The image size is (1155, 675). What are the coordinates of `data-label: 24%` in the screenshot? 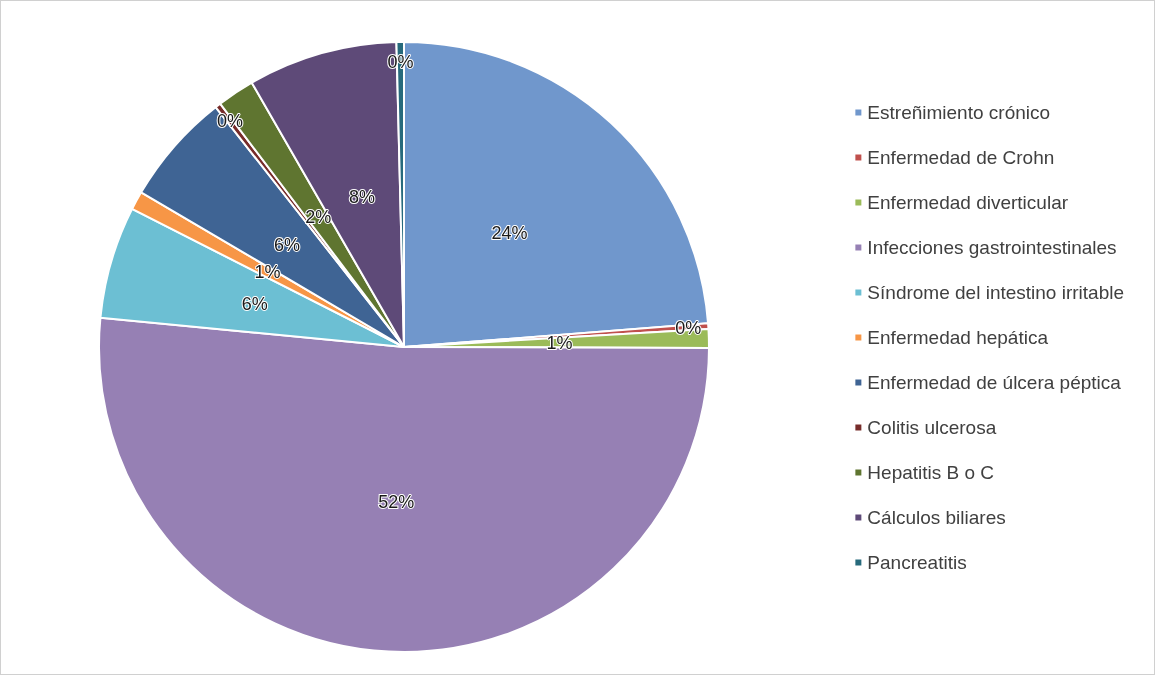 It's located at (509, 232).